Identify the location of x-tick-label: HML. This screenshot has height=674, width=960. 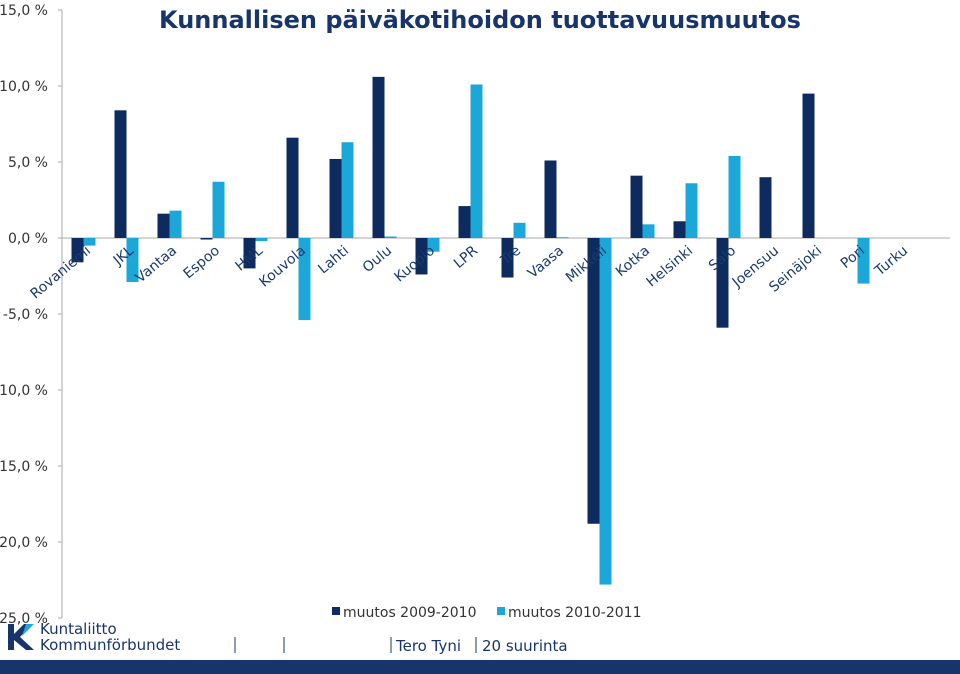
(249, 259).